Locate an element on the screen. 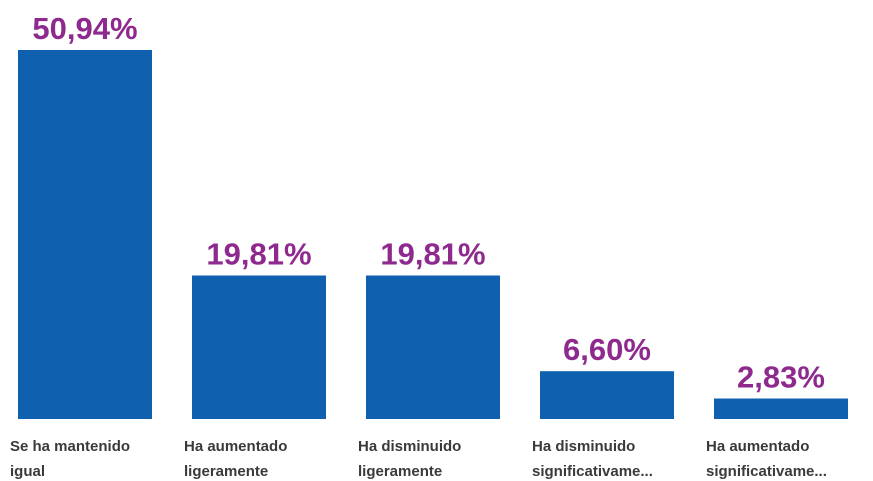  category-label: Se ha mantenido is located at coordinates (70, 446).